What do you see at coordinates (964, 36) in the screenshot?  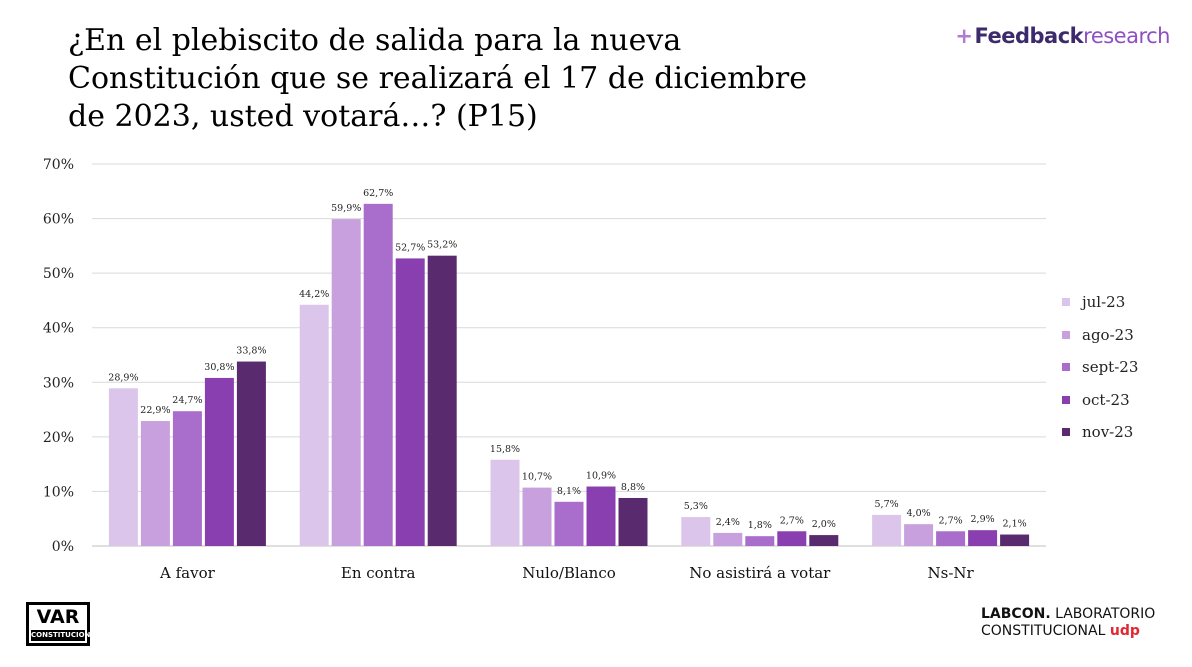 I see `plus-icon: +` at bounding box center [964, 36].